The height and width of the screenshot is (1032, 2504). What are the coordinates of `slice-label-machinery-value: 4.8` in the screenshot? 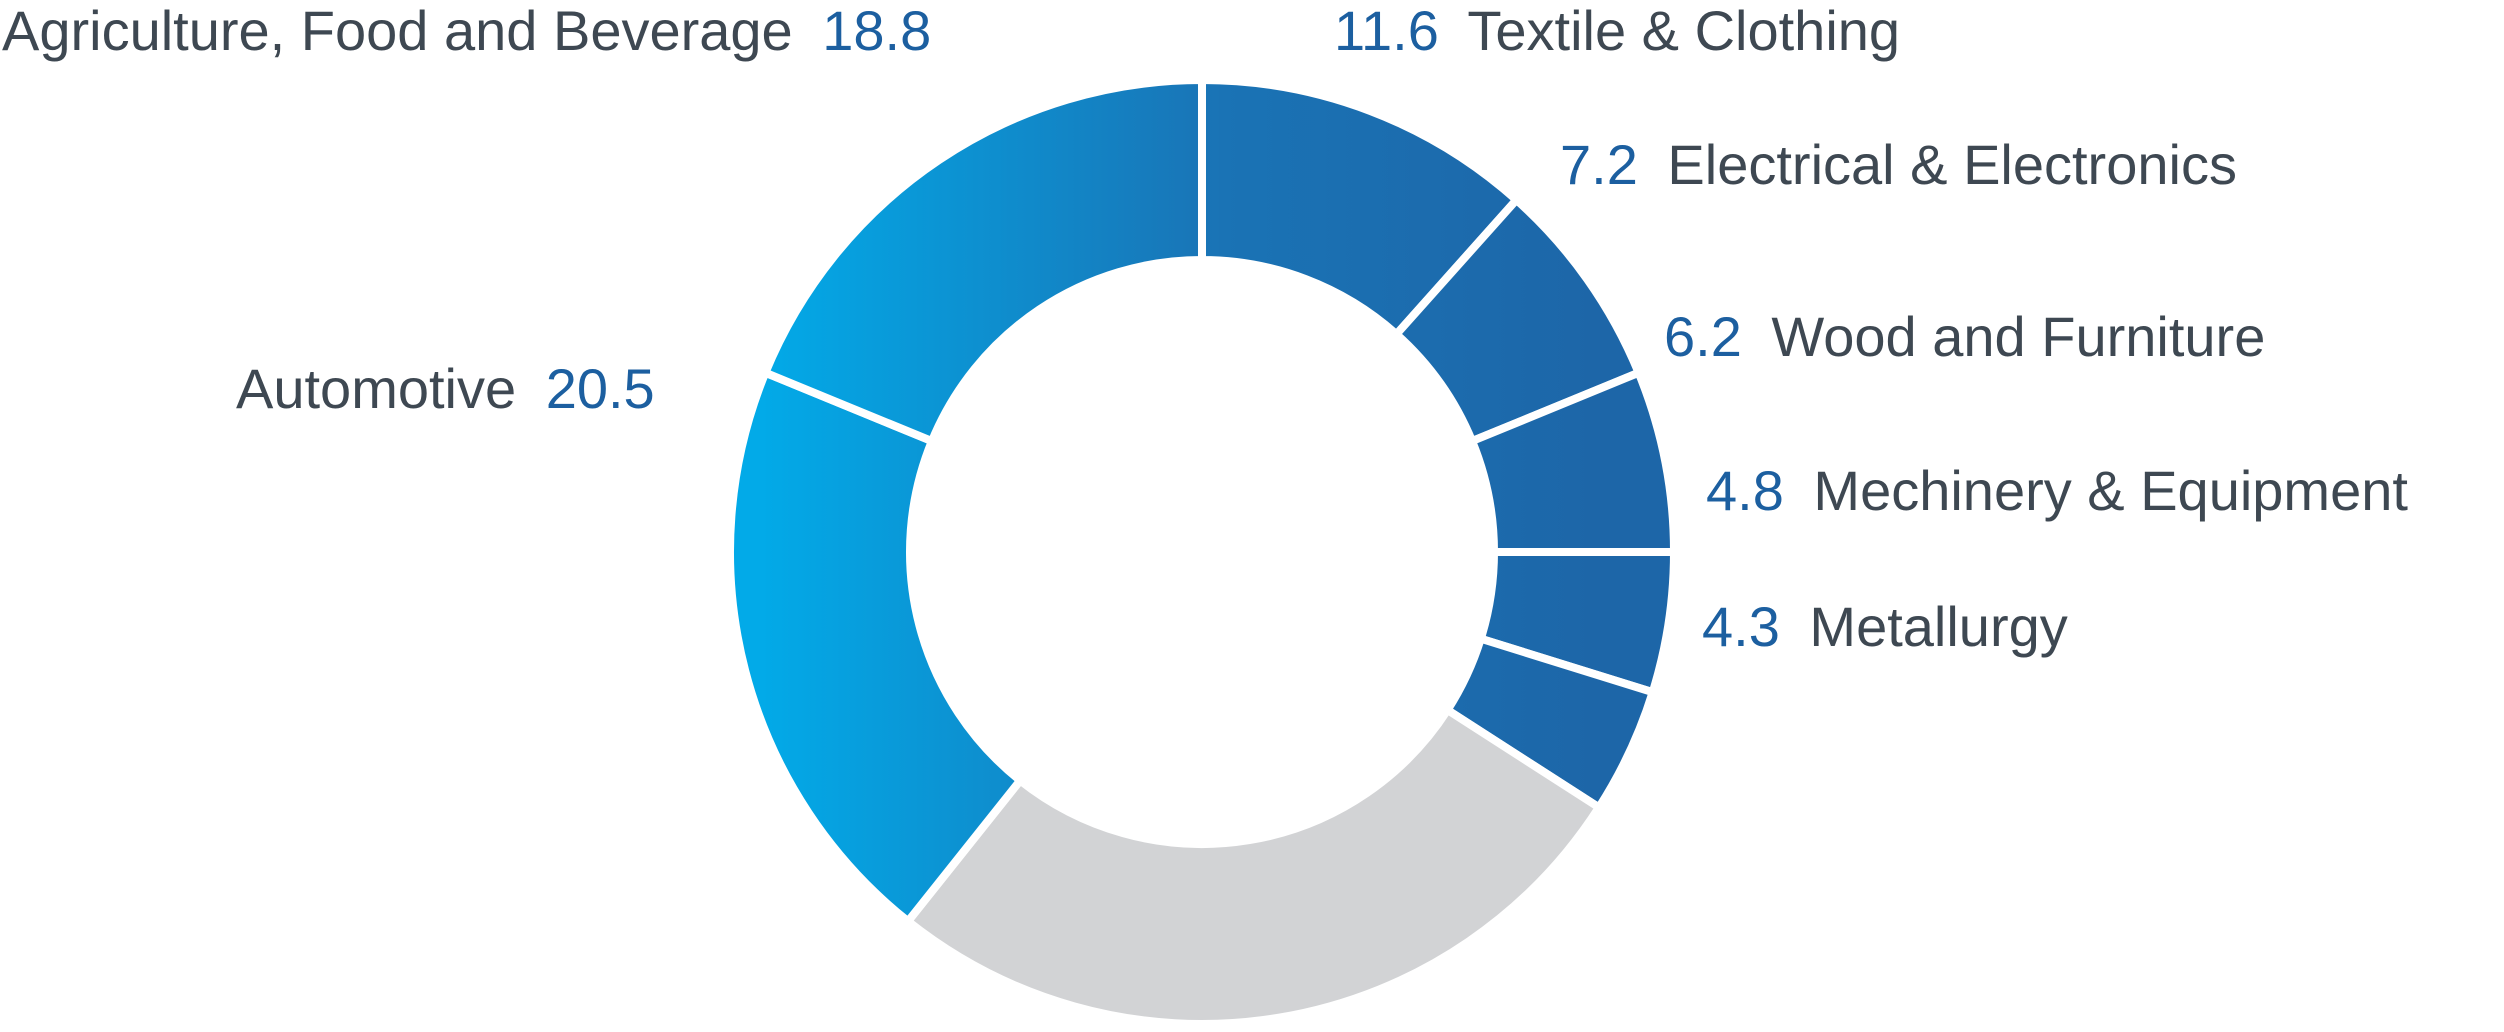 It's located at (1745, 490).